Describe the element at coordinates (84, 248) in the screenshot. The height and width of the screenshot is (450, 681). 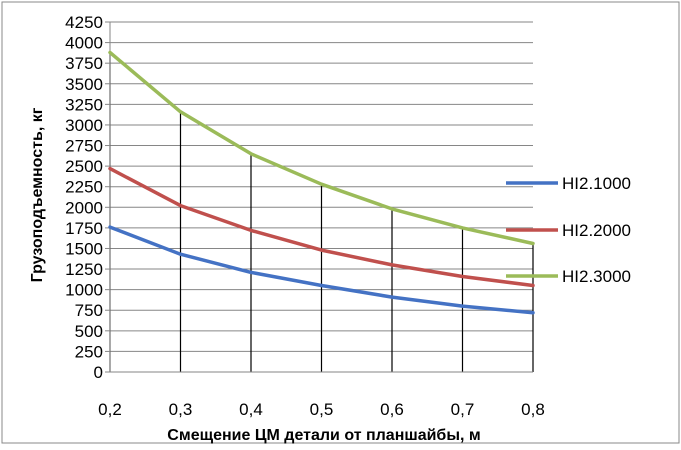
I see `y-tick-label: 1500` at that location.